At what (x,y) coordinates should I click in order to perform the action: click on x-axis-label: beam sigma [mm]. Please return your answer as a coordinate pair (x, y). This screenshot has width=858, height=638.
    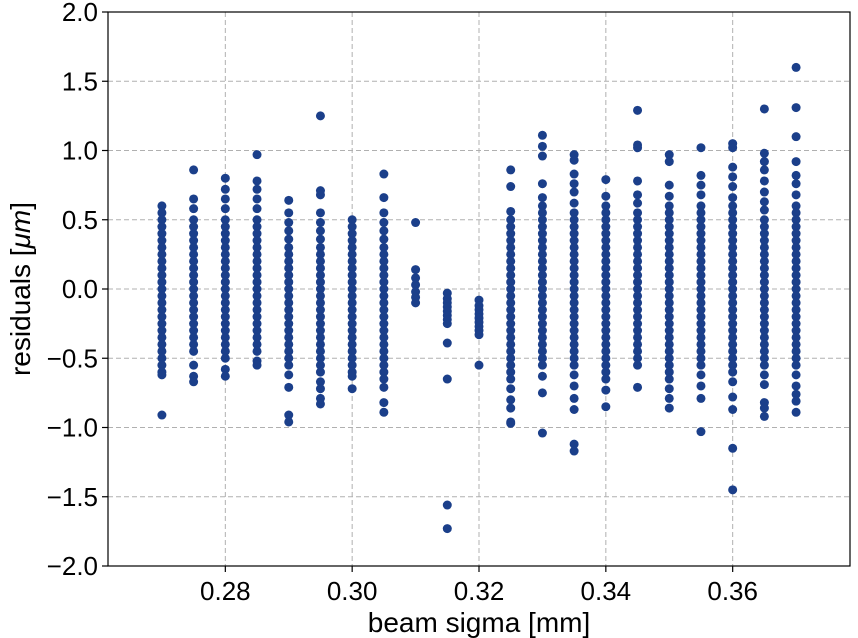
    Looking at the image, I should click on (479, 622).